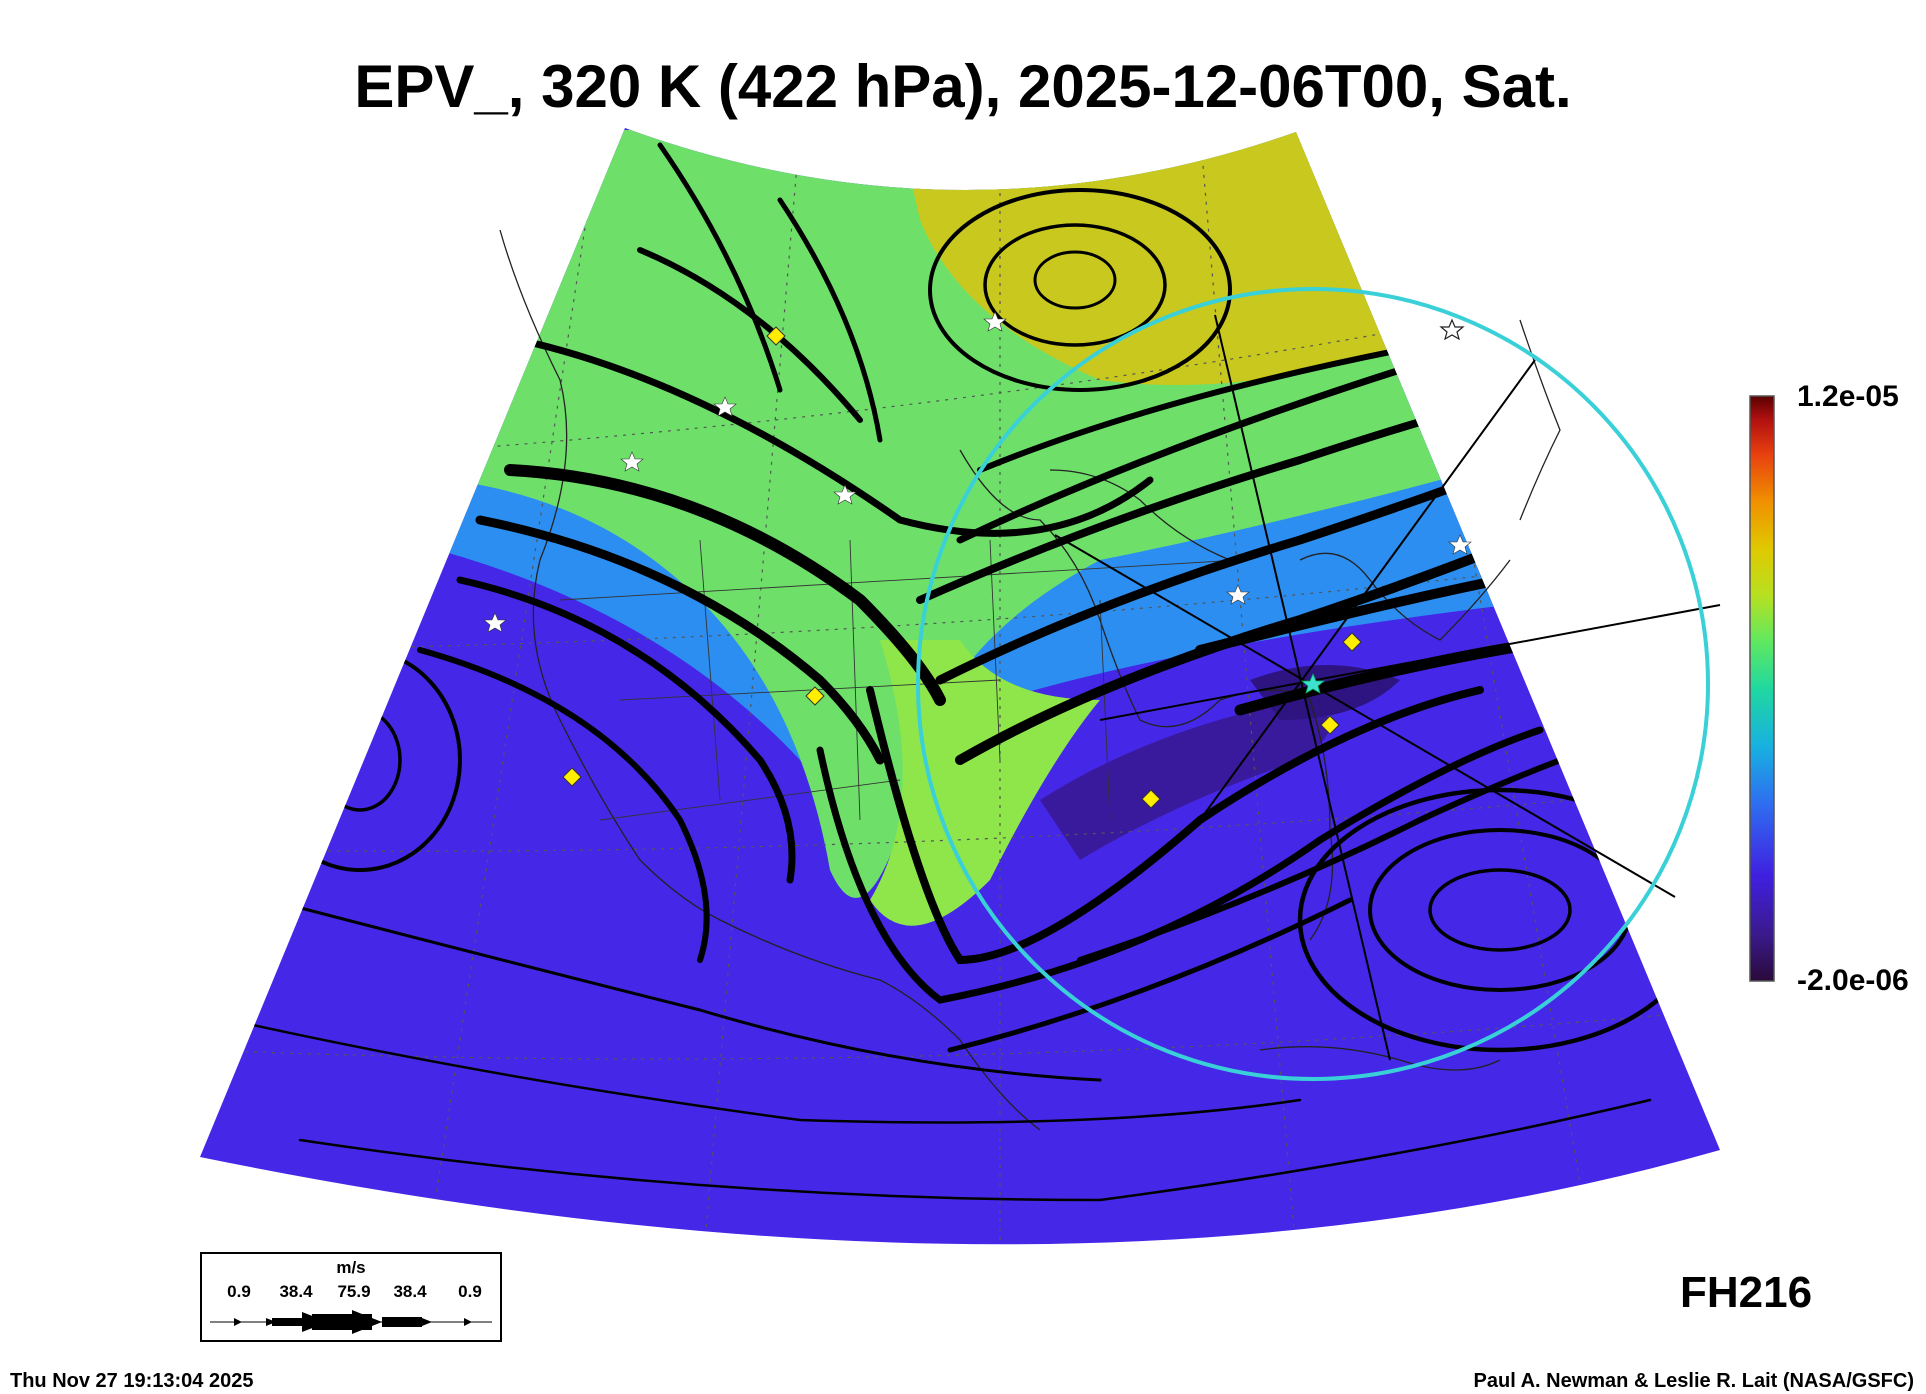 The width and height of the screenshot is (1926, 1394). I want to click on hollow-star-icon, so click(1452, 329).